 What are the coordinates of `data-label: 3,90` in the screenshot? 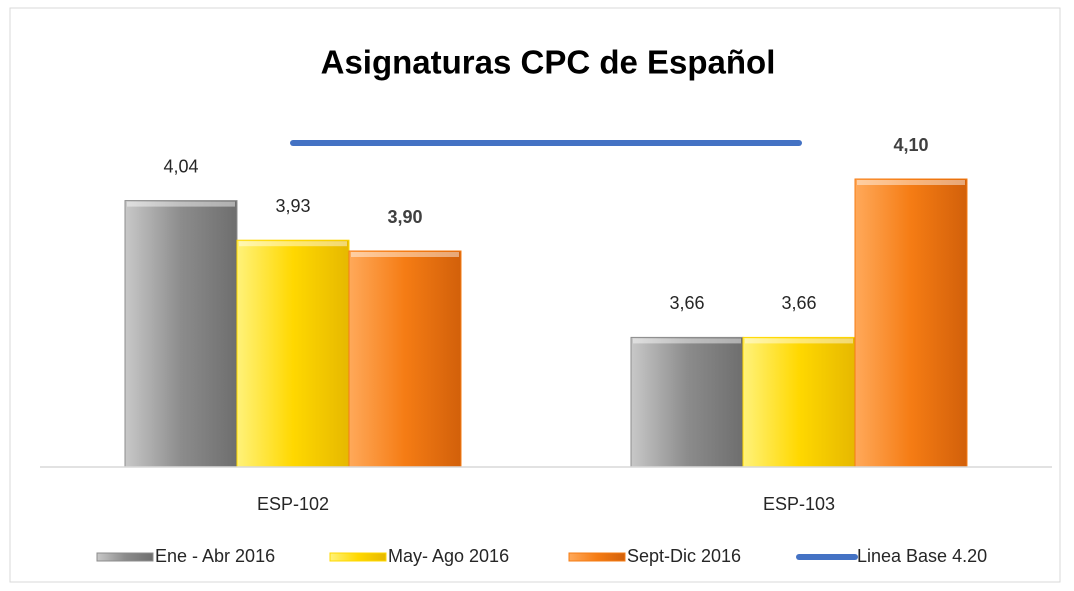 It's located at (404, 217).